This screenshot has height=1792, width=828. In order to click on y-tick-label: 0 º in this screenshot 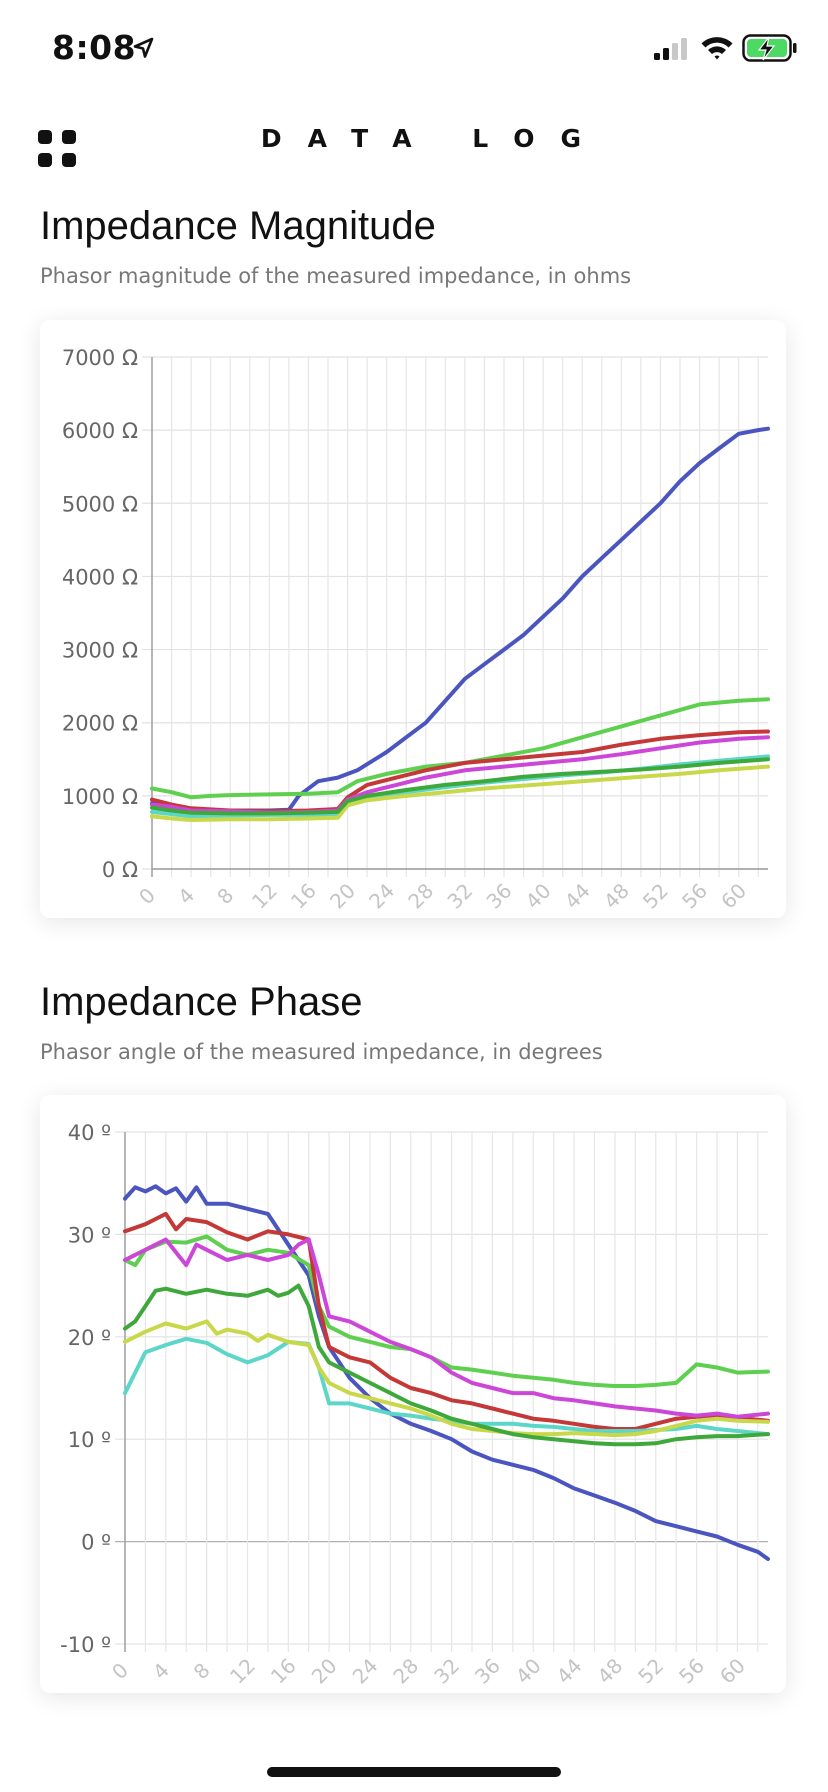, I will do `click(96, 1543)`.